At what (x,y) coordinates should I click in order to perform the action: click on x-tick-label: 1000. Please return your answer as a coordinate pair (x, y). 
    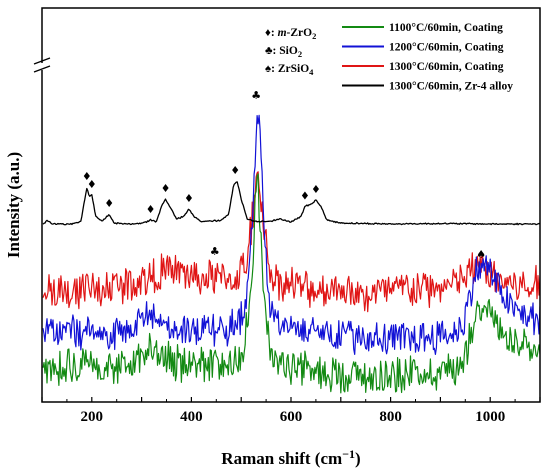
    Looking at the image, I should click on (490, 417).